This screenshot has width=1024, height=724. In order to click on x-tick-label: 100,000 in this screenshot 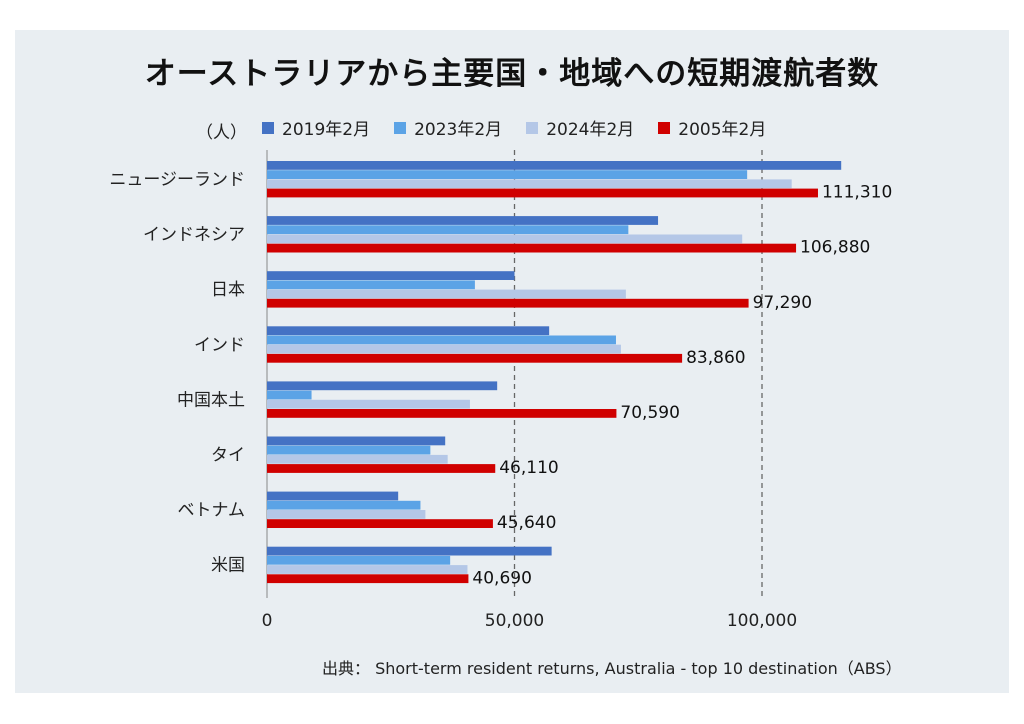, I will do `click(762, 621)`.